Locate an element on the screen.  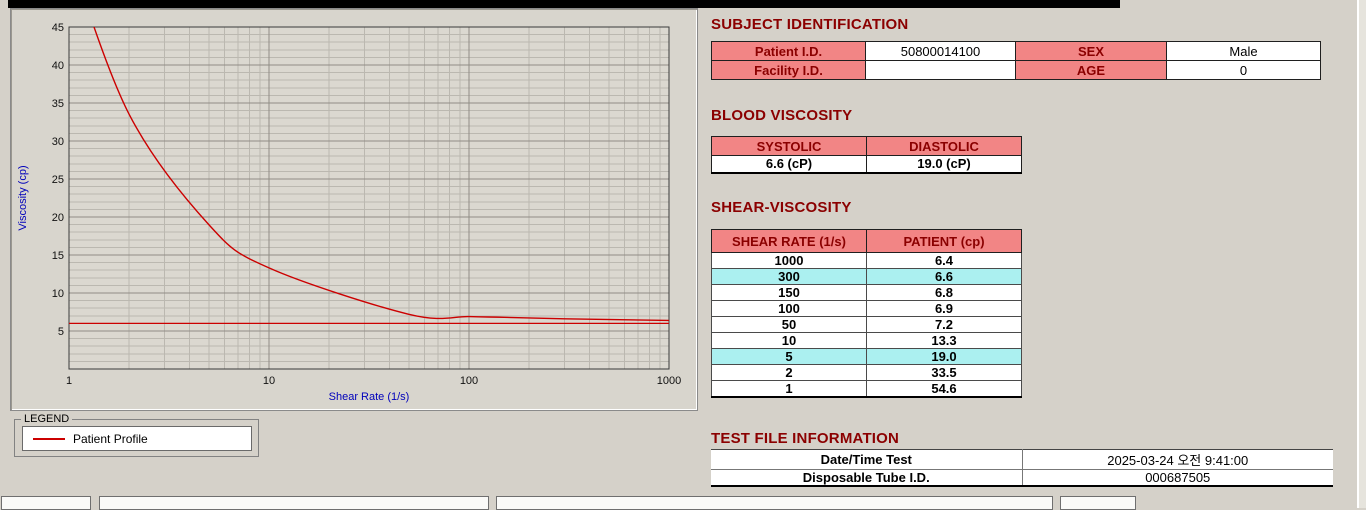
subject-row-1: Patient I.D. 50800014100 SEX Male is located at coordinates (1016, 51).